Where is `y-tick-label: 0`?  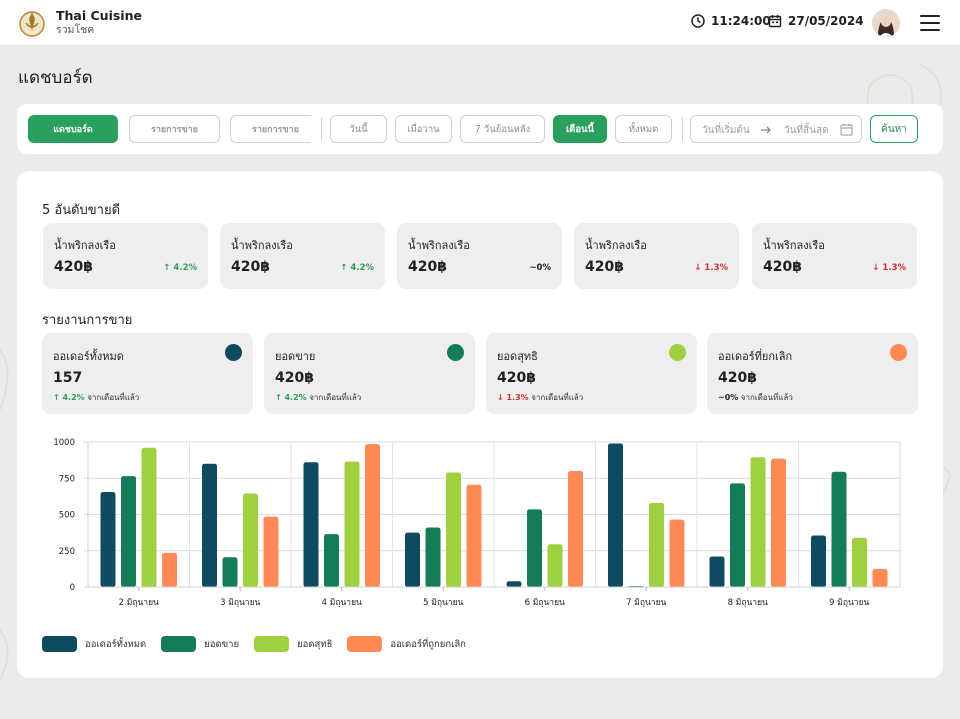 y-tick-label: 0 is located at coordinates (72, 588).